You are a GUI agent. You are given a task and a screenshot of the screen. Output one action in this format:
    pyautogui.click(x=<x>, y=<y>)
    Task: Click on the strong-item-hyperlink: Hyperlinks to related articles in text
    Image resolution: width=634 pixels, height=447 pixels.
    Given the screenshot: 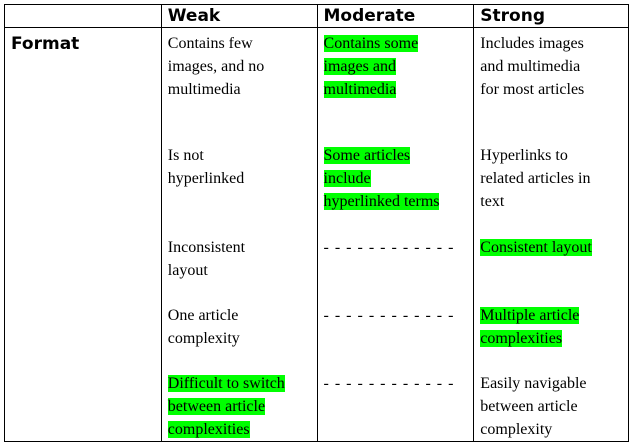 What is the action you would take?
    pyautogui.click(x=551, y=190)
    